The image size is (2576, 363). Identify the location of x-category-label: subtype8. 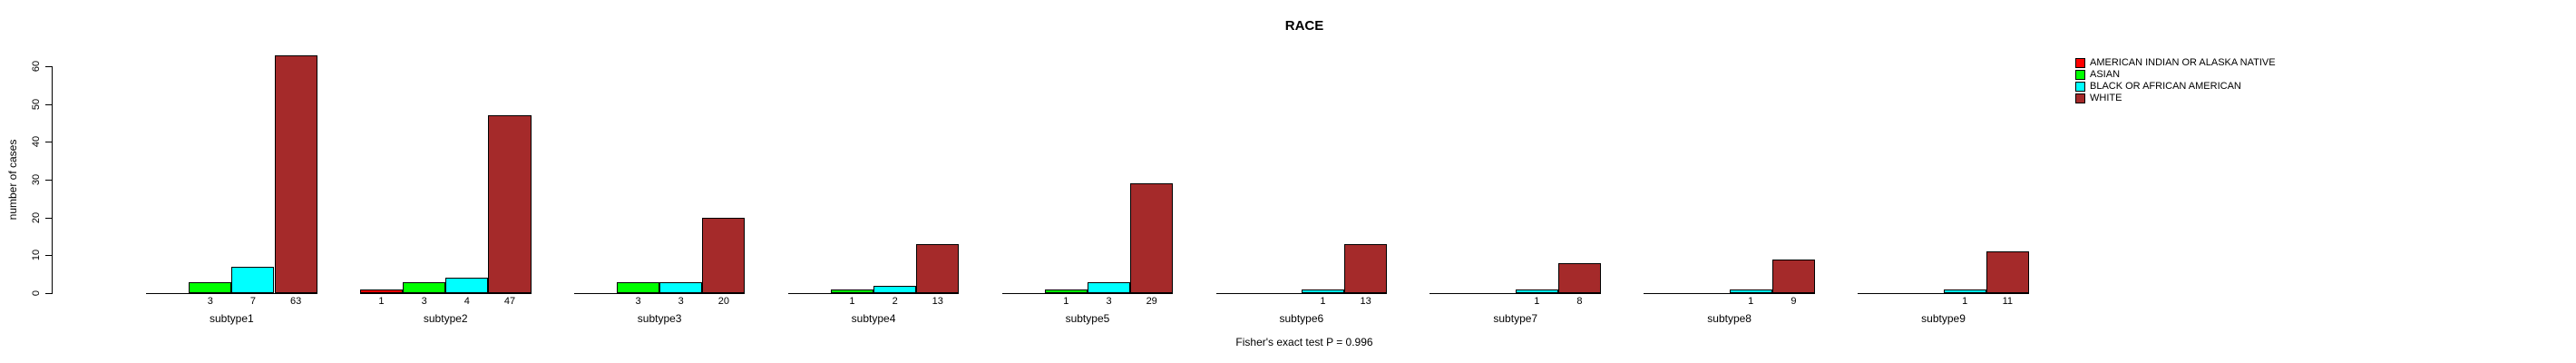
(1729, 318).